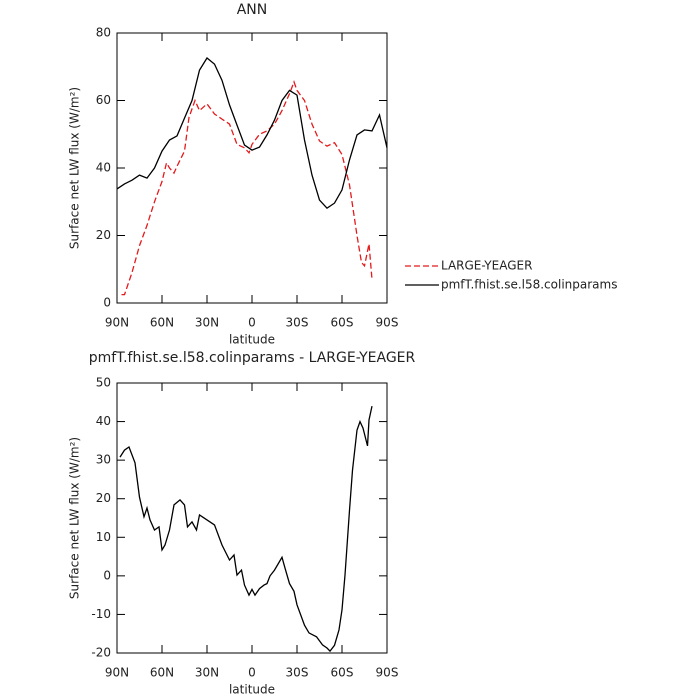 Image resolution: width=700 pixels, height=700 pixels. Describe the element at coordinates (101, 614) in the screenshot. I see `y-tick-label: -10` at that location.